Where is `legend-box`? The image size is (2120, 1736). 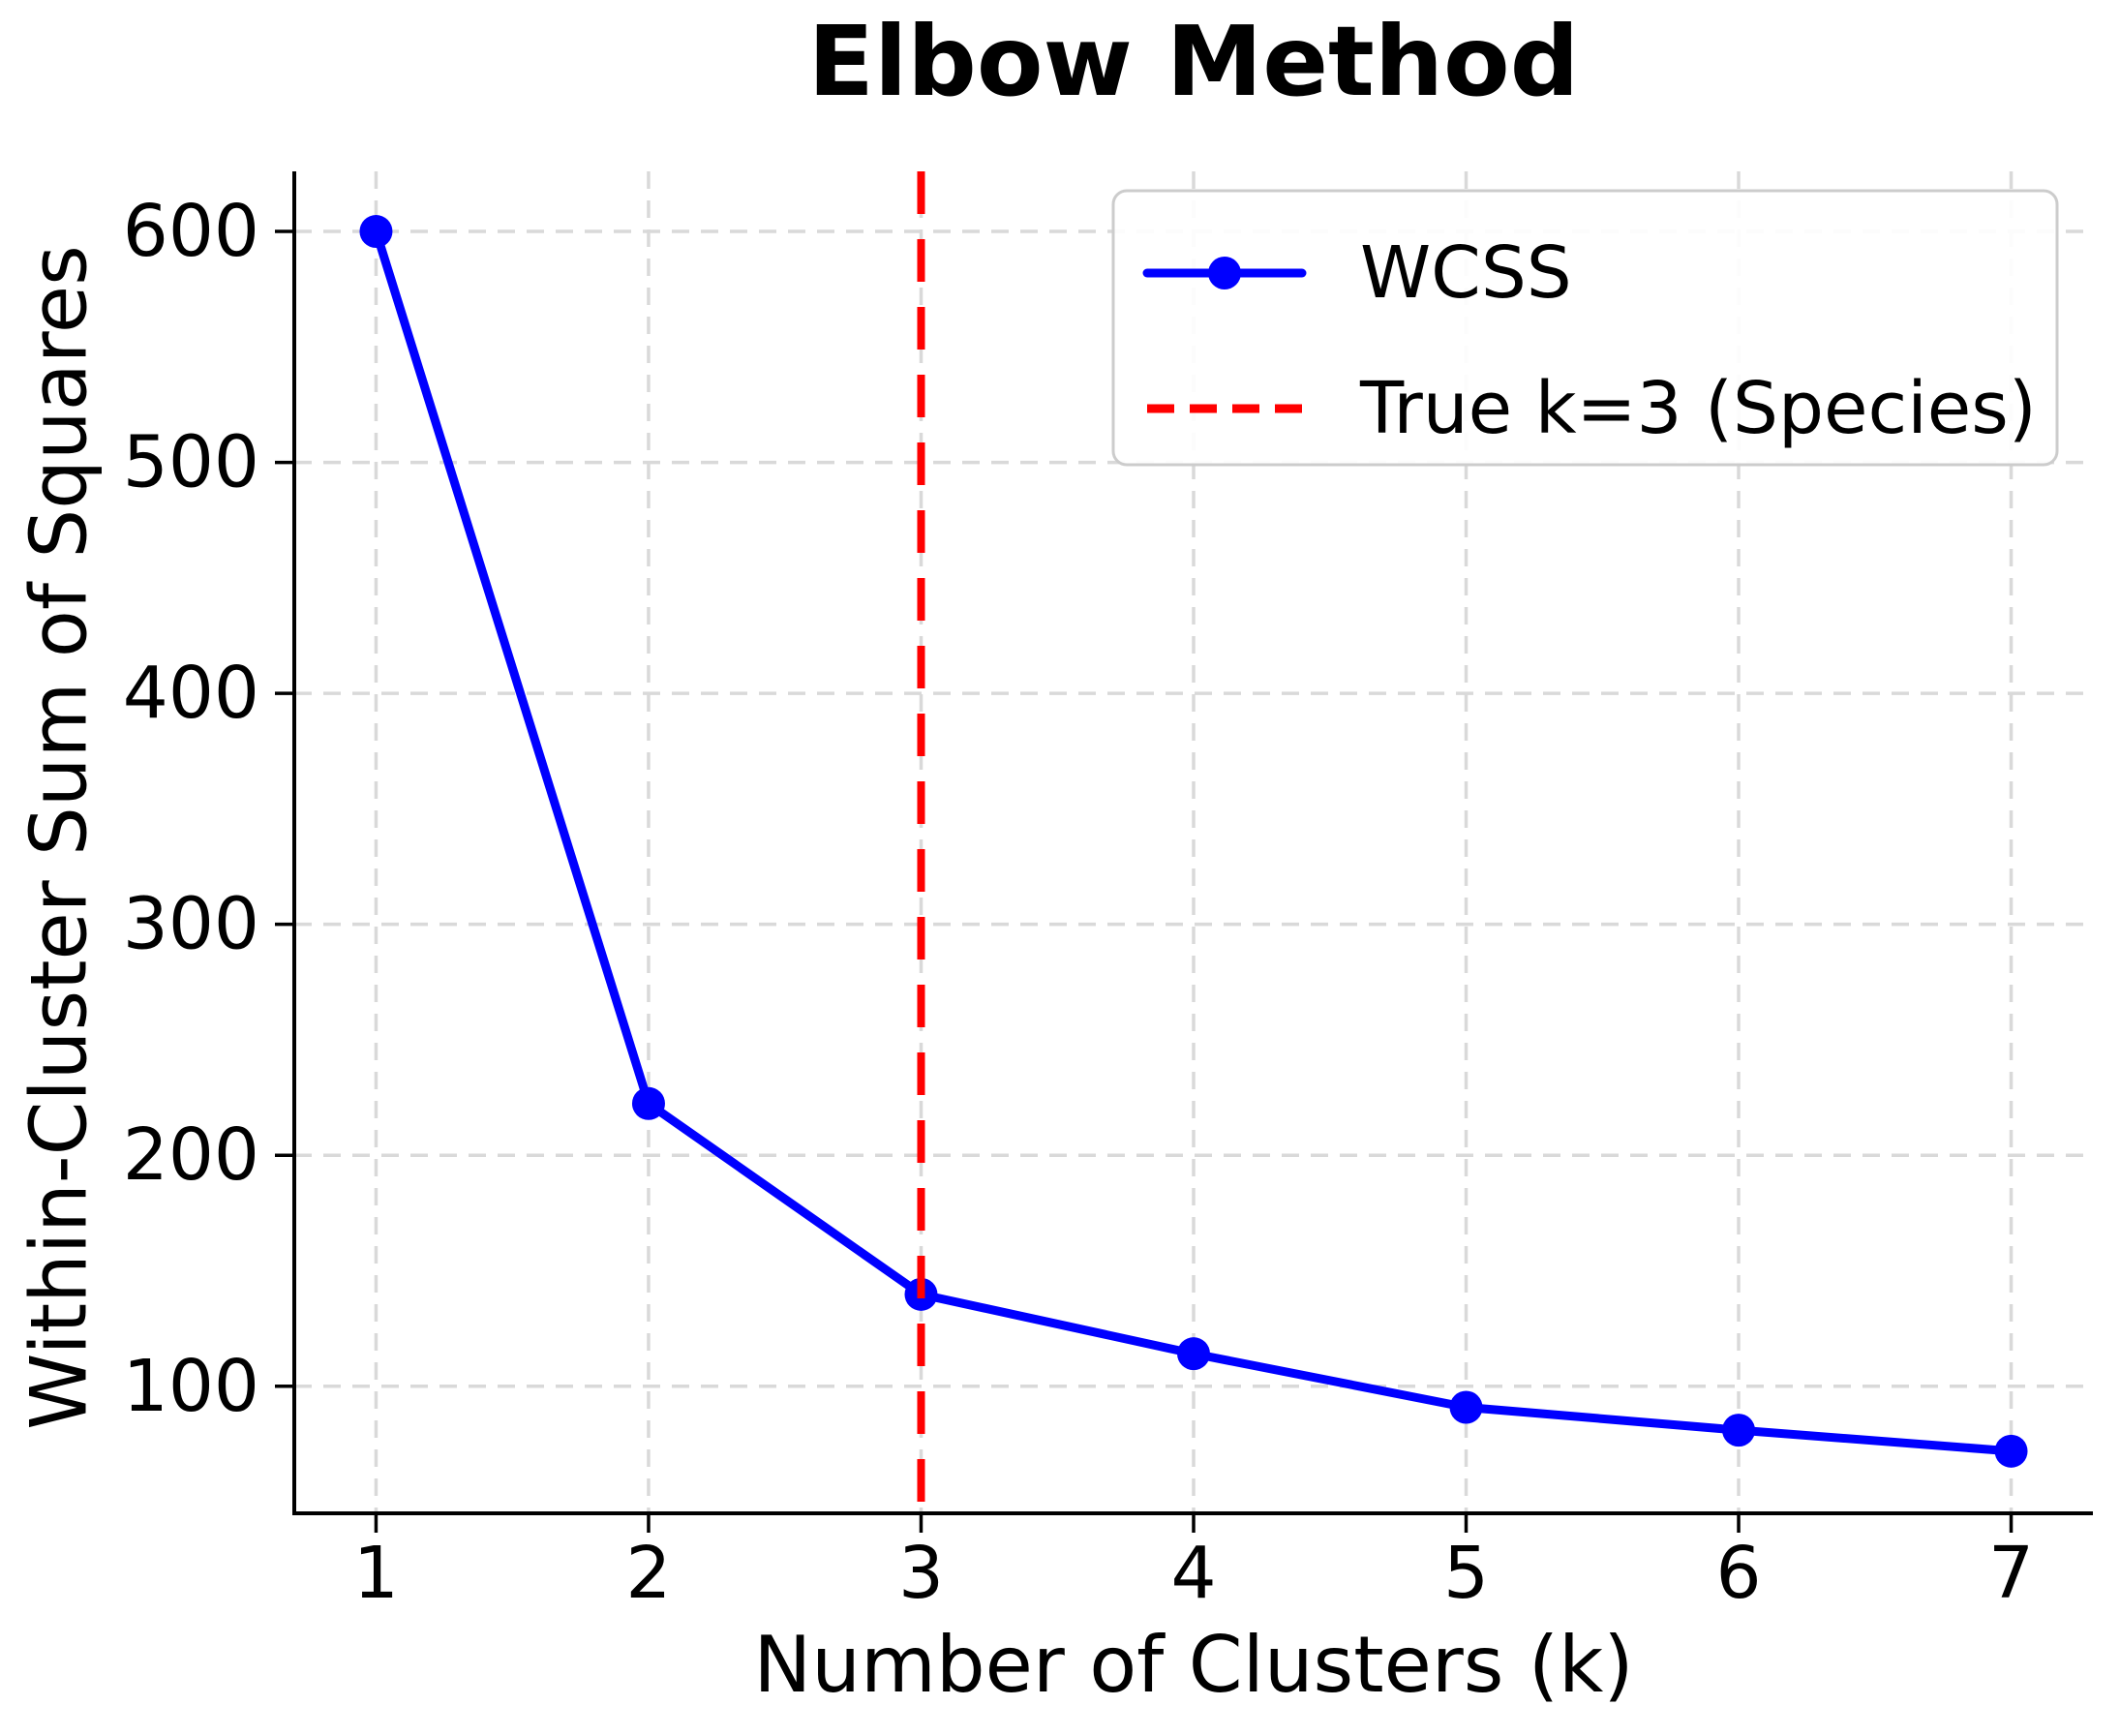 legend-box is located at coordinates (1585, 328).